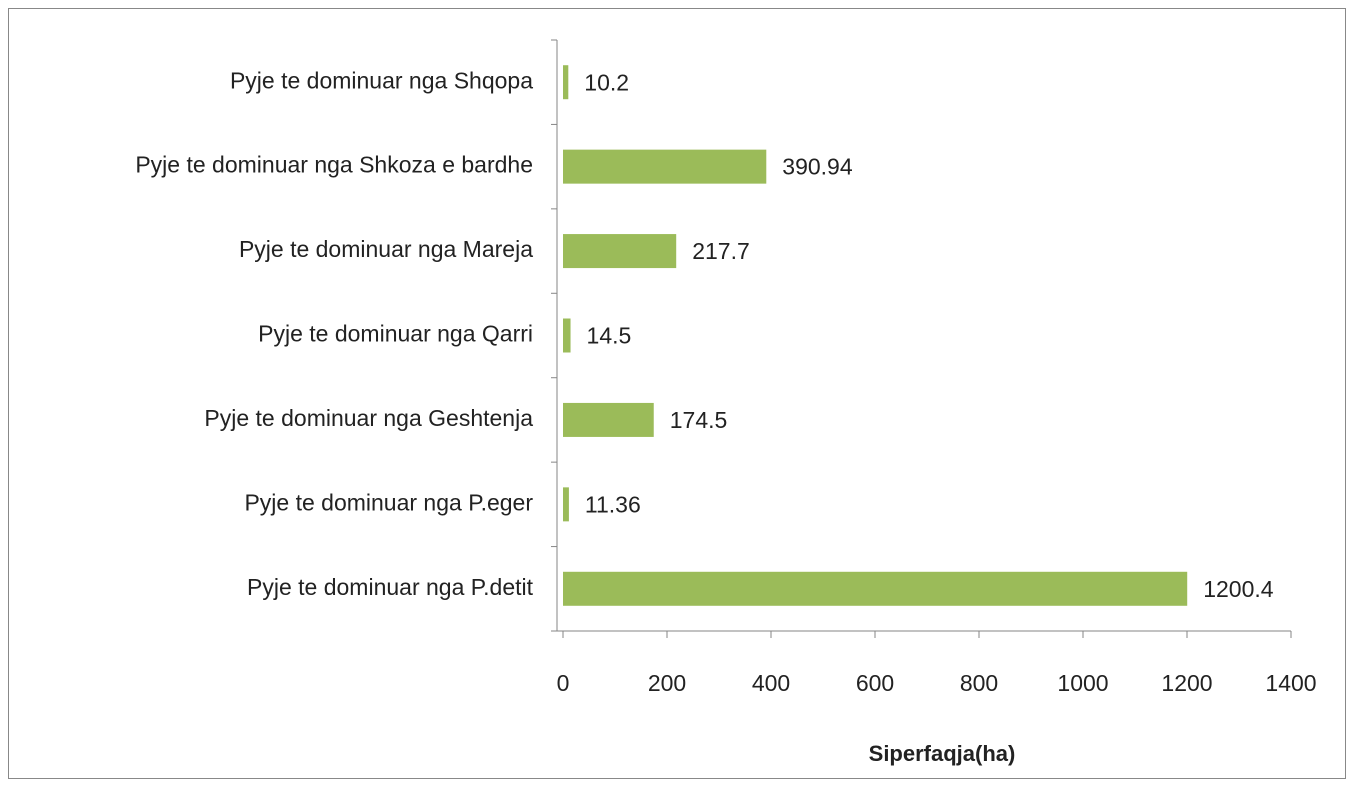  I want to click on x-tick-label: 800, so click(979, 683).